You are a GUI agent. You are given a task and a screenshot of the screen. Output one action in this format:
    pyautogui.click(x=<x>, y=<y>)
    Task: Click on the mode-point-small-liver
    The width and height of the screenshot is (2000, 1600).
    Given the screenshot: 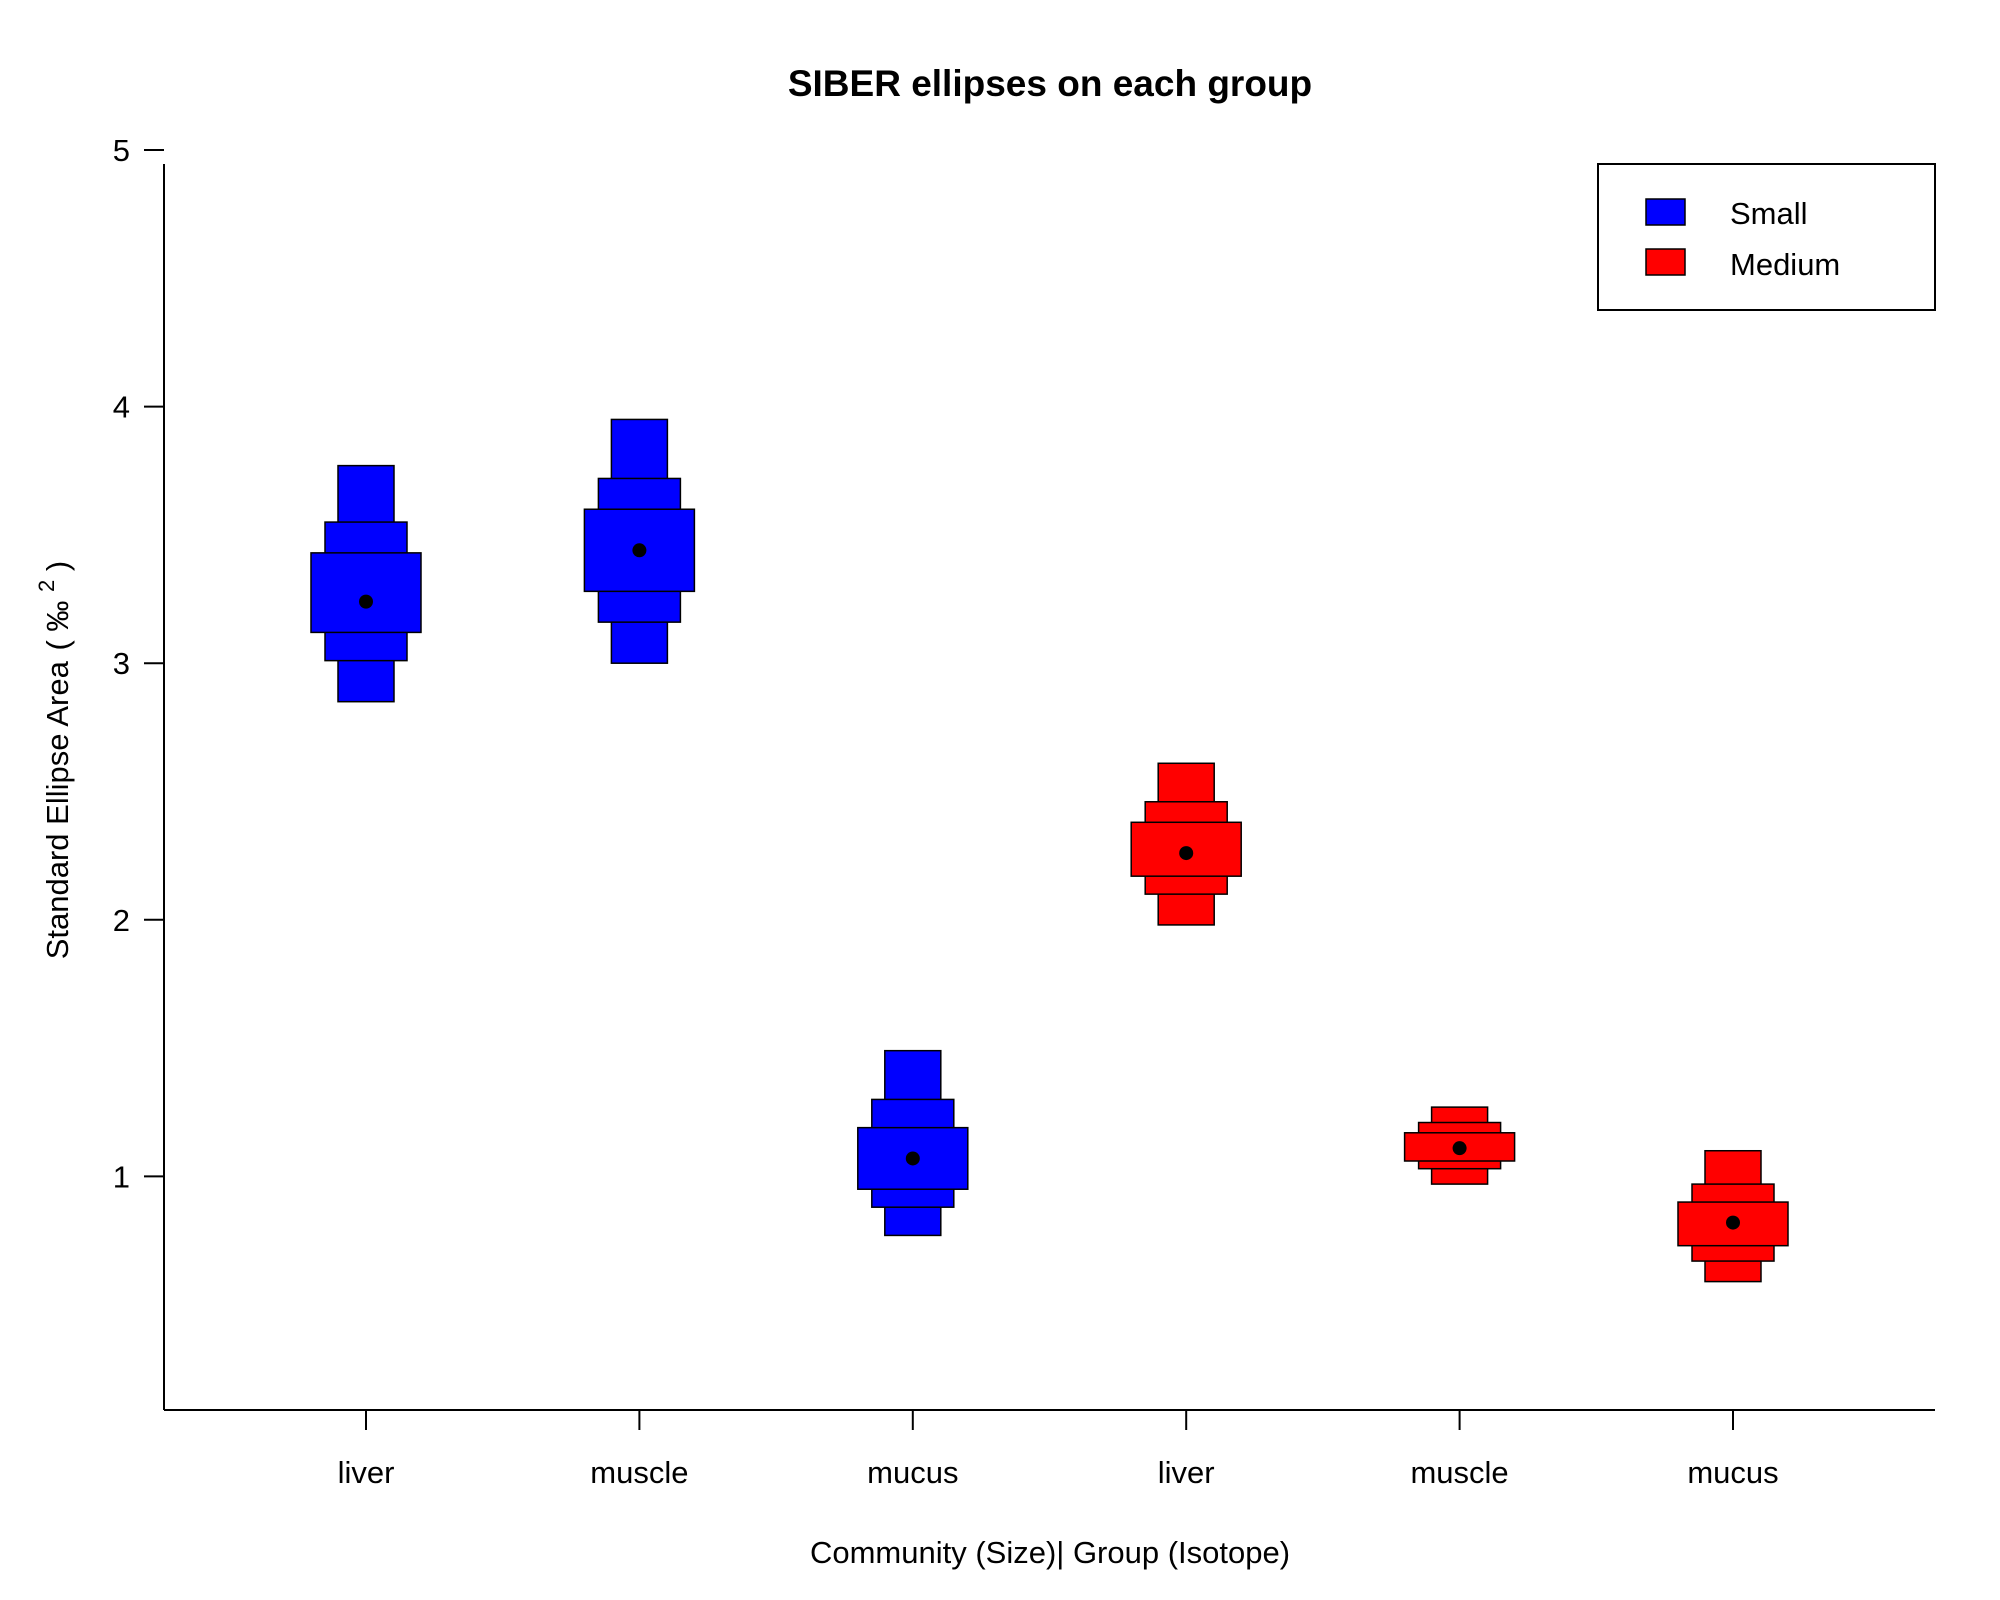 What is the action you would take?
    pyautogui.click(x=366, y=601)
    